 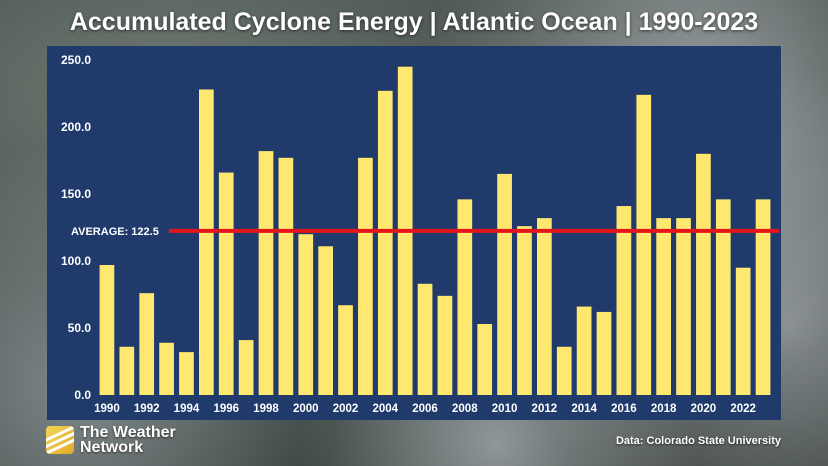 What do you see at coordinates (385, 242) in the screenshot?
I see `bar-2004` at bounding box center [385, 242].